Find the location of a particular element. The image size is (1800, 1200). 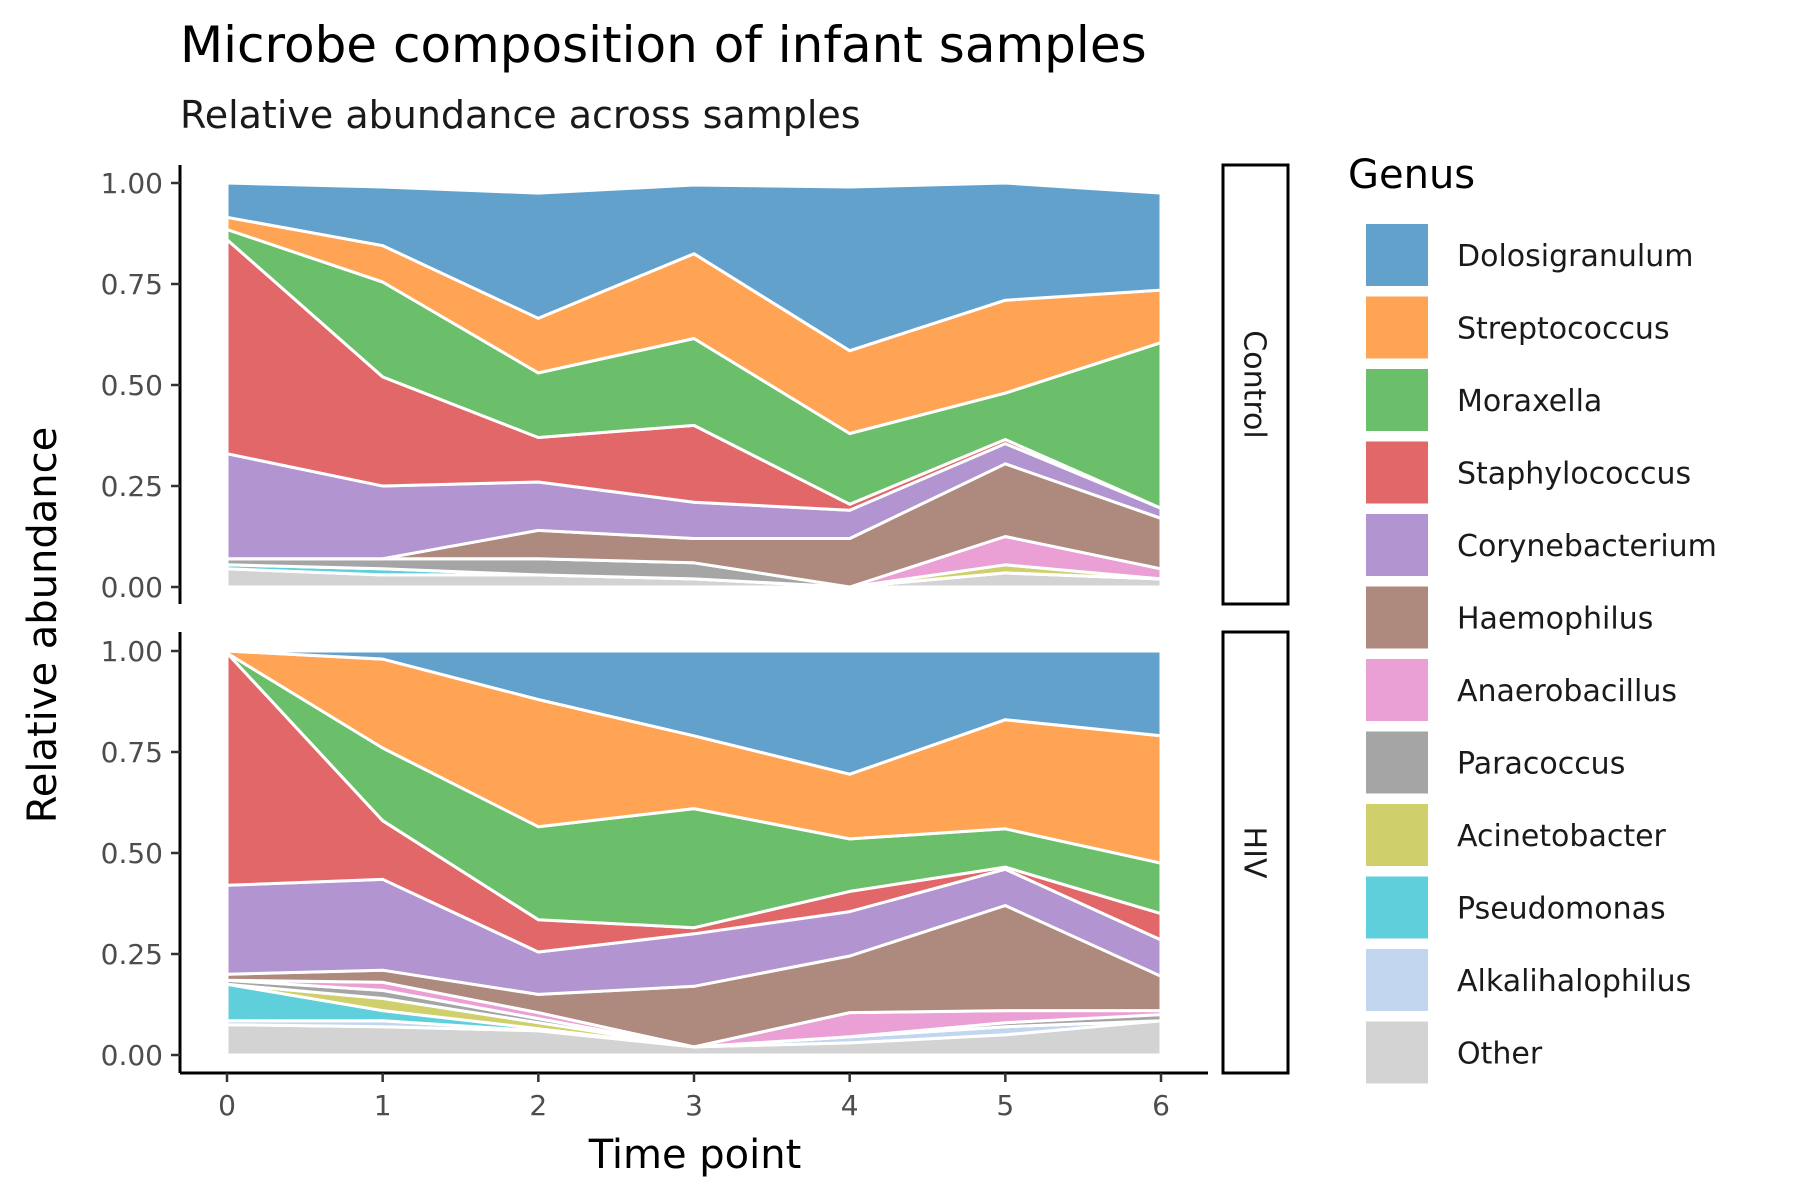

x-tick-label: 6 is located at coordinates (1161, 1105).